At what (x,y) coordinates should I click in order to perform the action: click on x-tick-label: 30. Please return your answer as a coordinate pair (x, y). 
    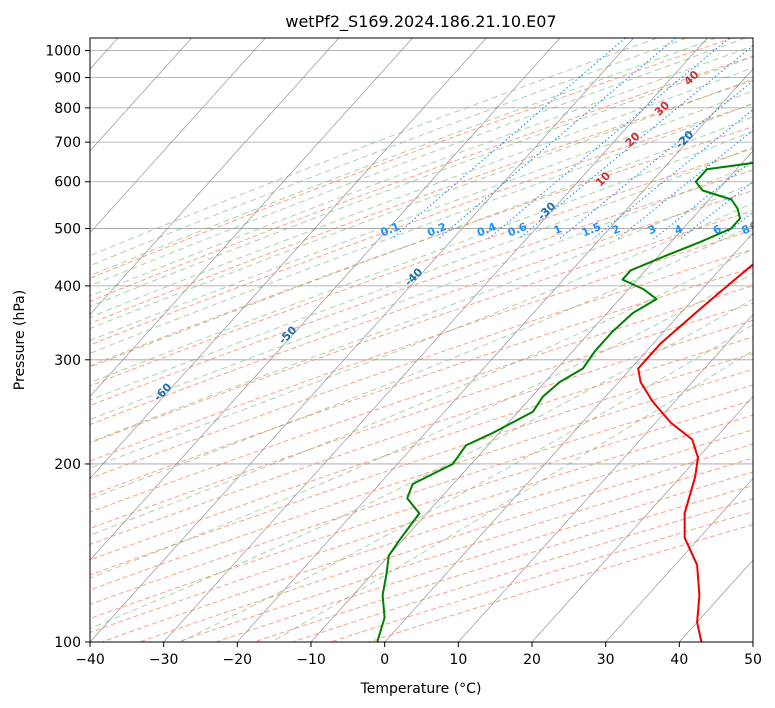
    Looking at the image, I should click on (606, 660).